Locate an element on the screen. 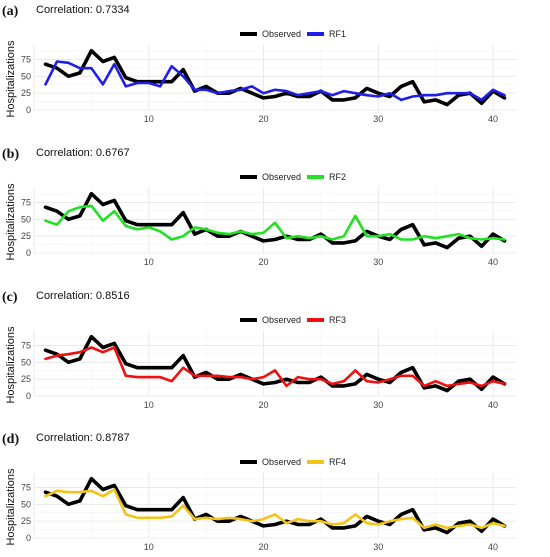  correlation-title: Correlation: 0.8516 is located at coordinates (83, 296).